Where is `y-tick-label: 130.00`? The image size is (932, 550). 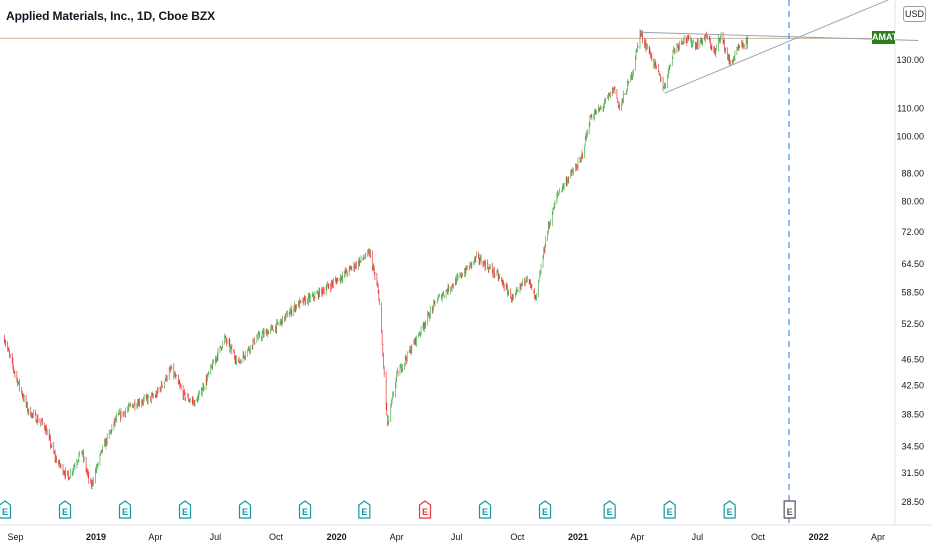 y-tick-label: 130.00 is located at coordinates (910, 60).